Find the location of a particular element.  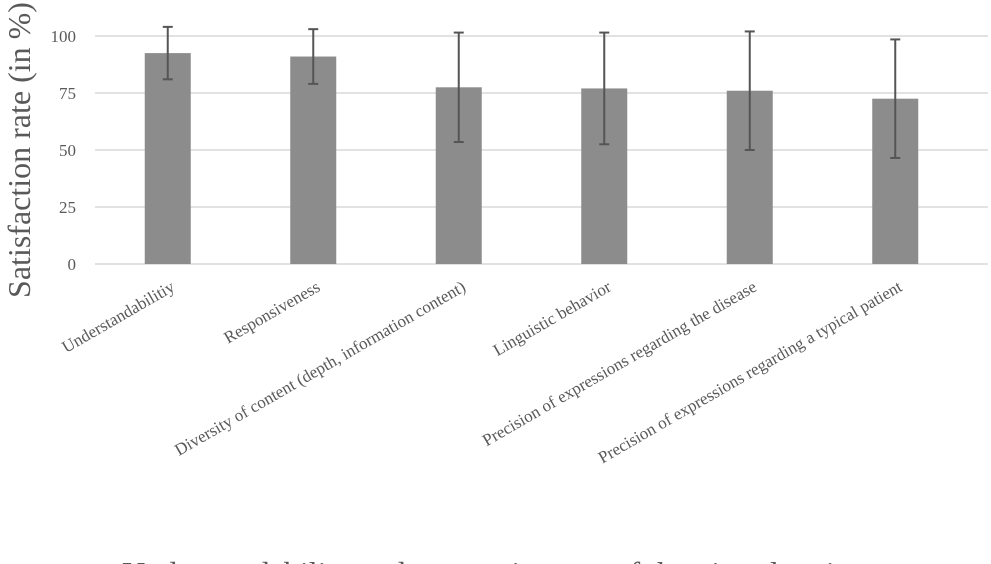

y-tick-label-4: 100 is located at coordinates (64, 36).